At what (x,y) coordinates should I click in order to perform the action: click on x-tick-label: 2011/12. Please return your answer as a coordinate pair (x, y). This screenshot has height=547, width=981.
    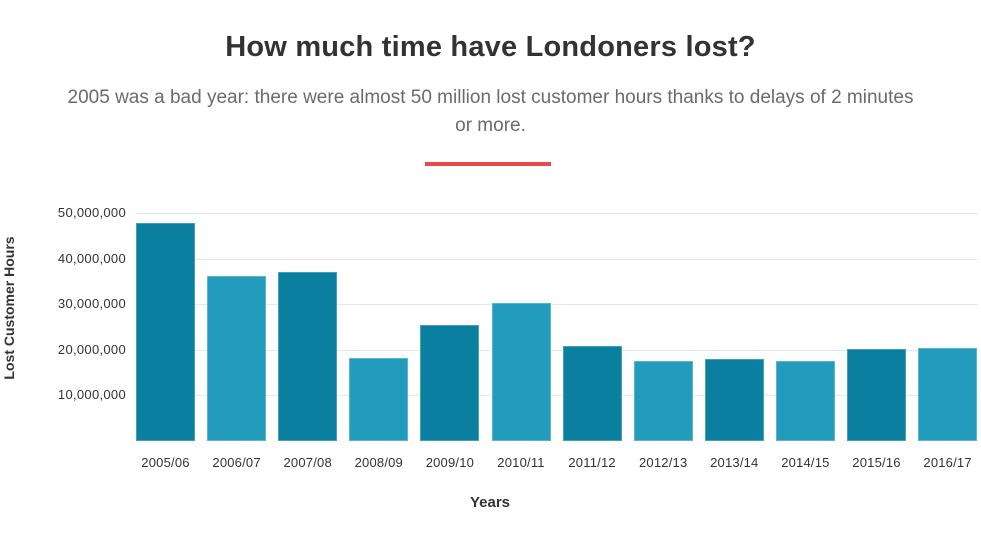
    Looking at the image, I should click on (592, 462).